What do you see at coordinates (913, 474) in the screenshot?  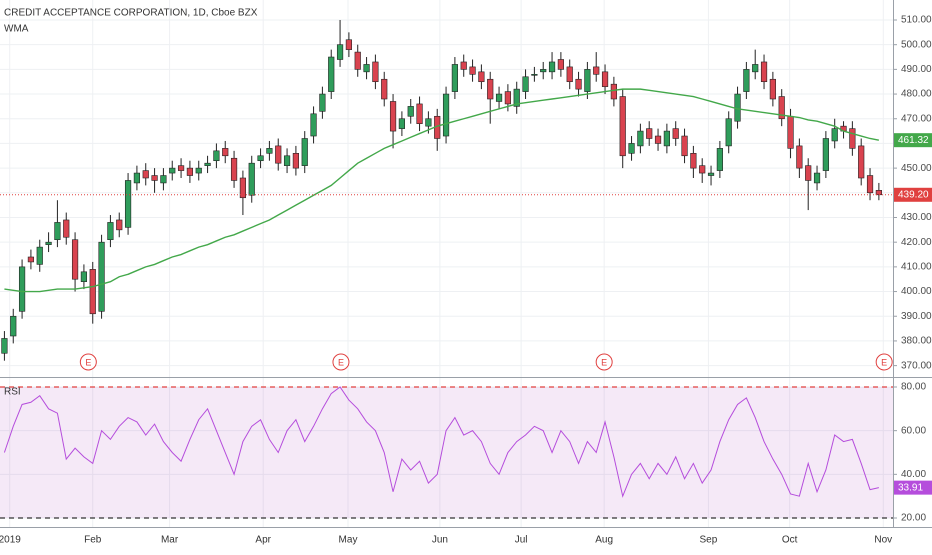 I see `y-tick-label: 40.00` at bounding box center [913, 474].